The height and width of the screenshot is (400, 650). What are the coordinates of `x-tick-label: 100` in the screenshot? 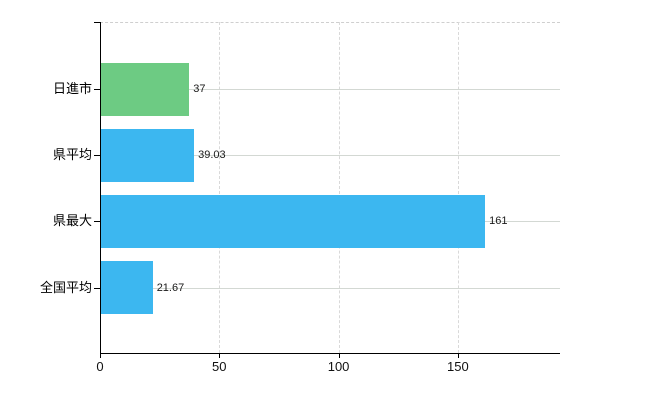 It's located at (338, 366).